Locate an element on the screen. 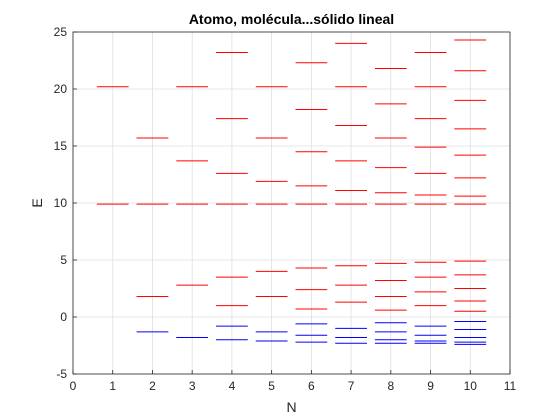 This screenshot has height=420, width=560. x-tick-label: 9 is located at coordinates (430, 386).